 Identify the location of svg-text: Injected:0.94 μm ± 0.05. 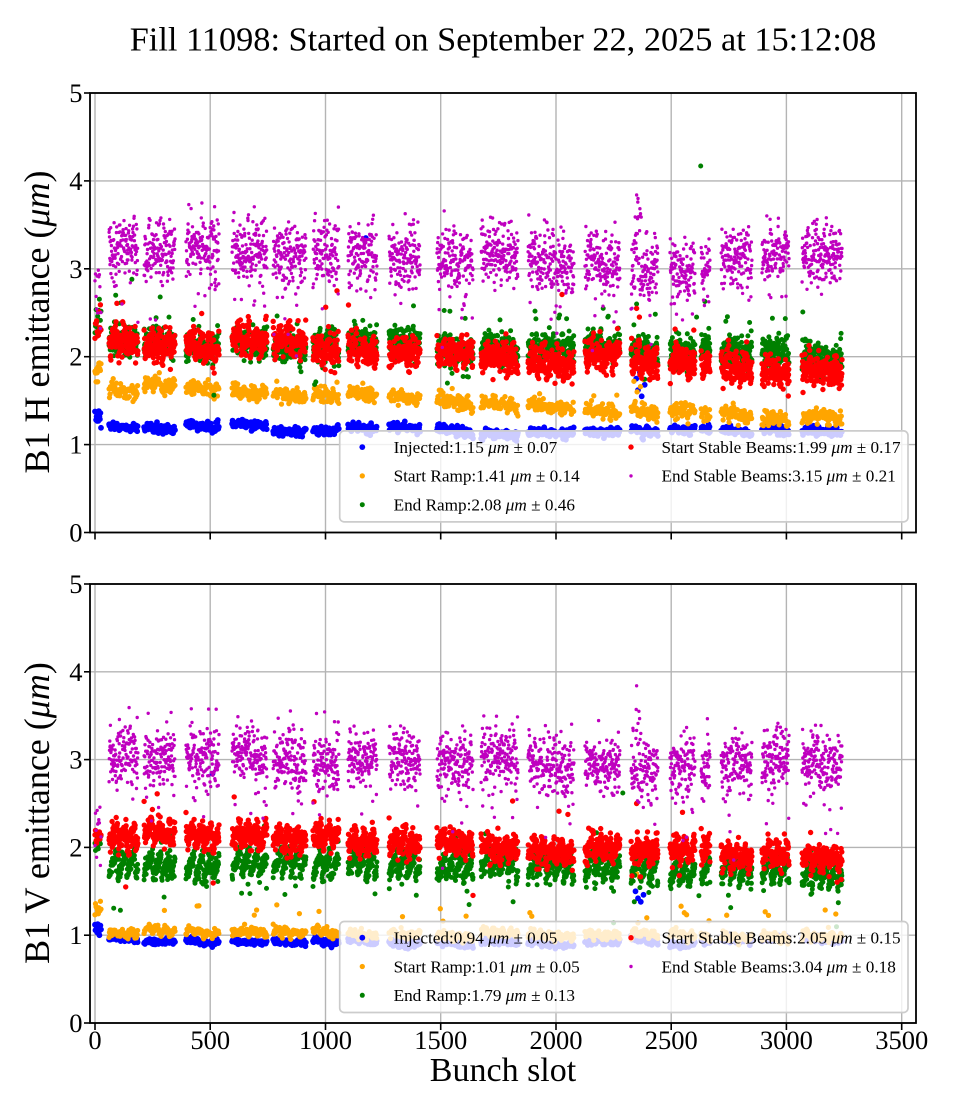
(476, 938).